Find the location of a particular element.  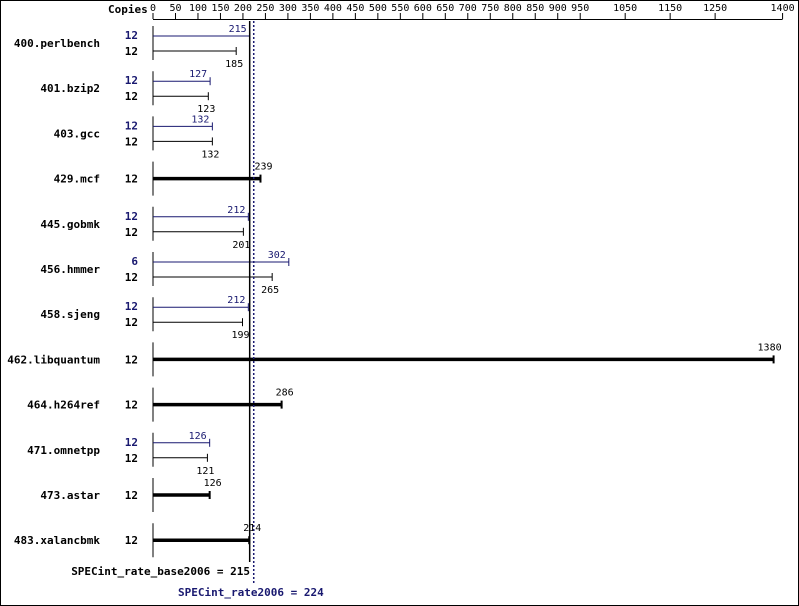

x-tick-label: 850 is located at coordinates (535, 8).